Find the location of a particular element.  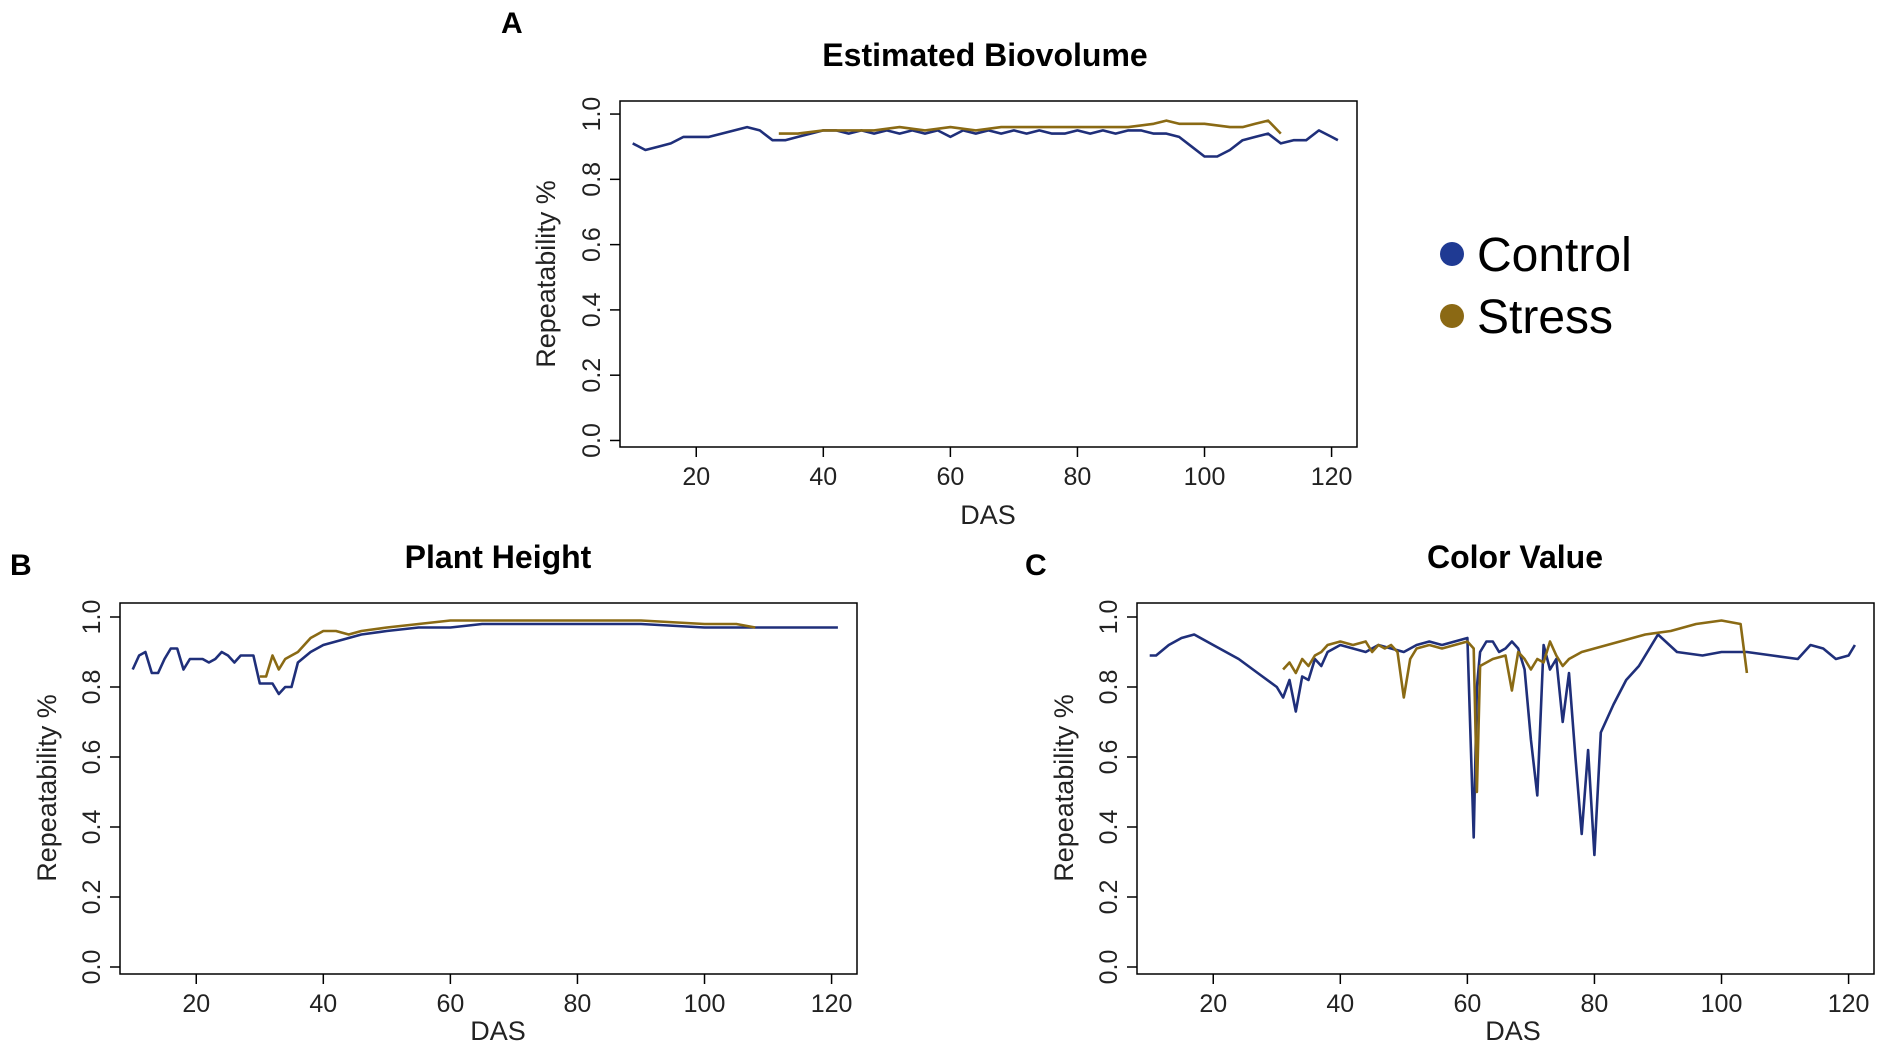

series-line-stress-b is located at coordinates (507, 648).